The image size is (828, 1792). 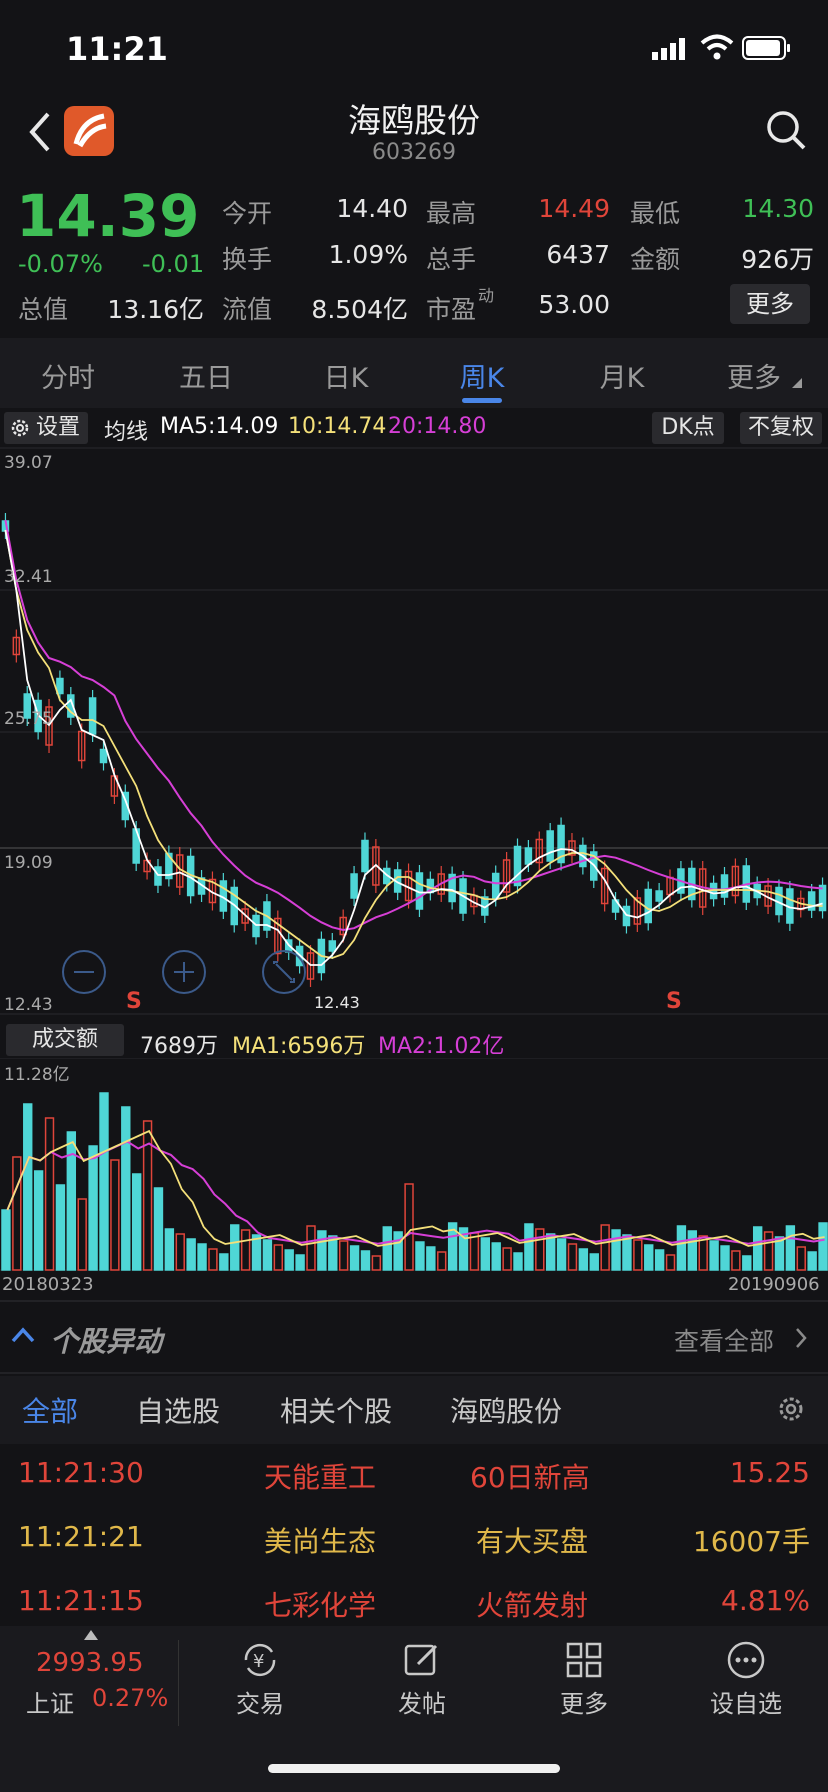 I want to click on adjust-button: 不复权, so click(x=781, y=428).